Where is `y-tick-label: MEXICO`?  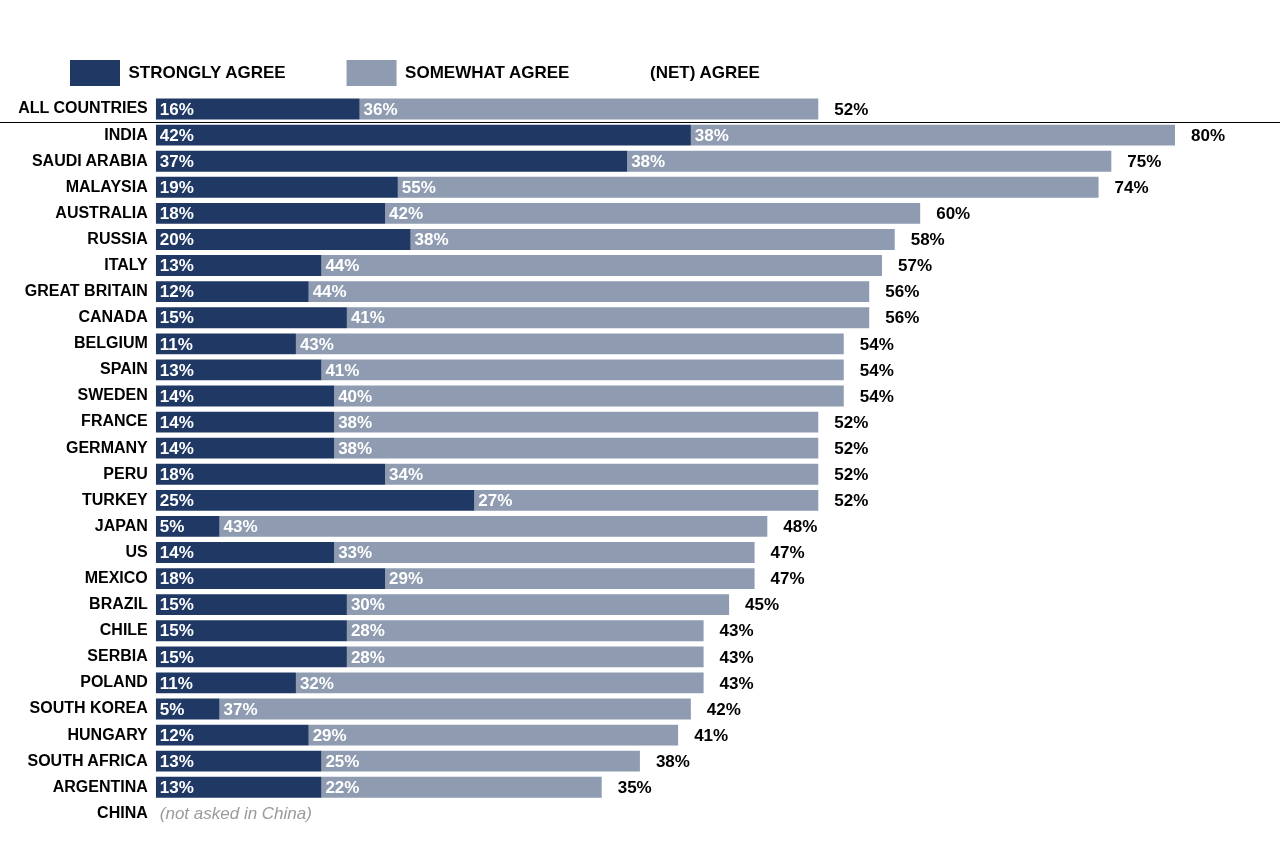 y-tick-label: MEXICO is located at coordinates (116, 577).